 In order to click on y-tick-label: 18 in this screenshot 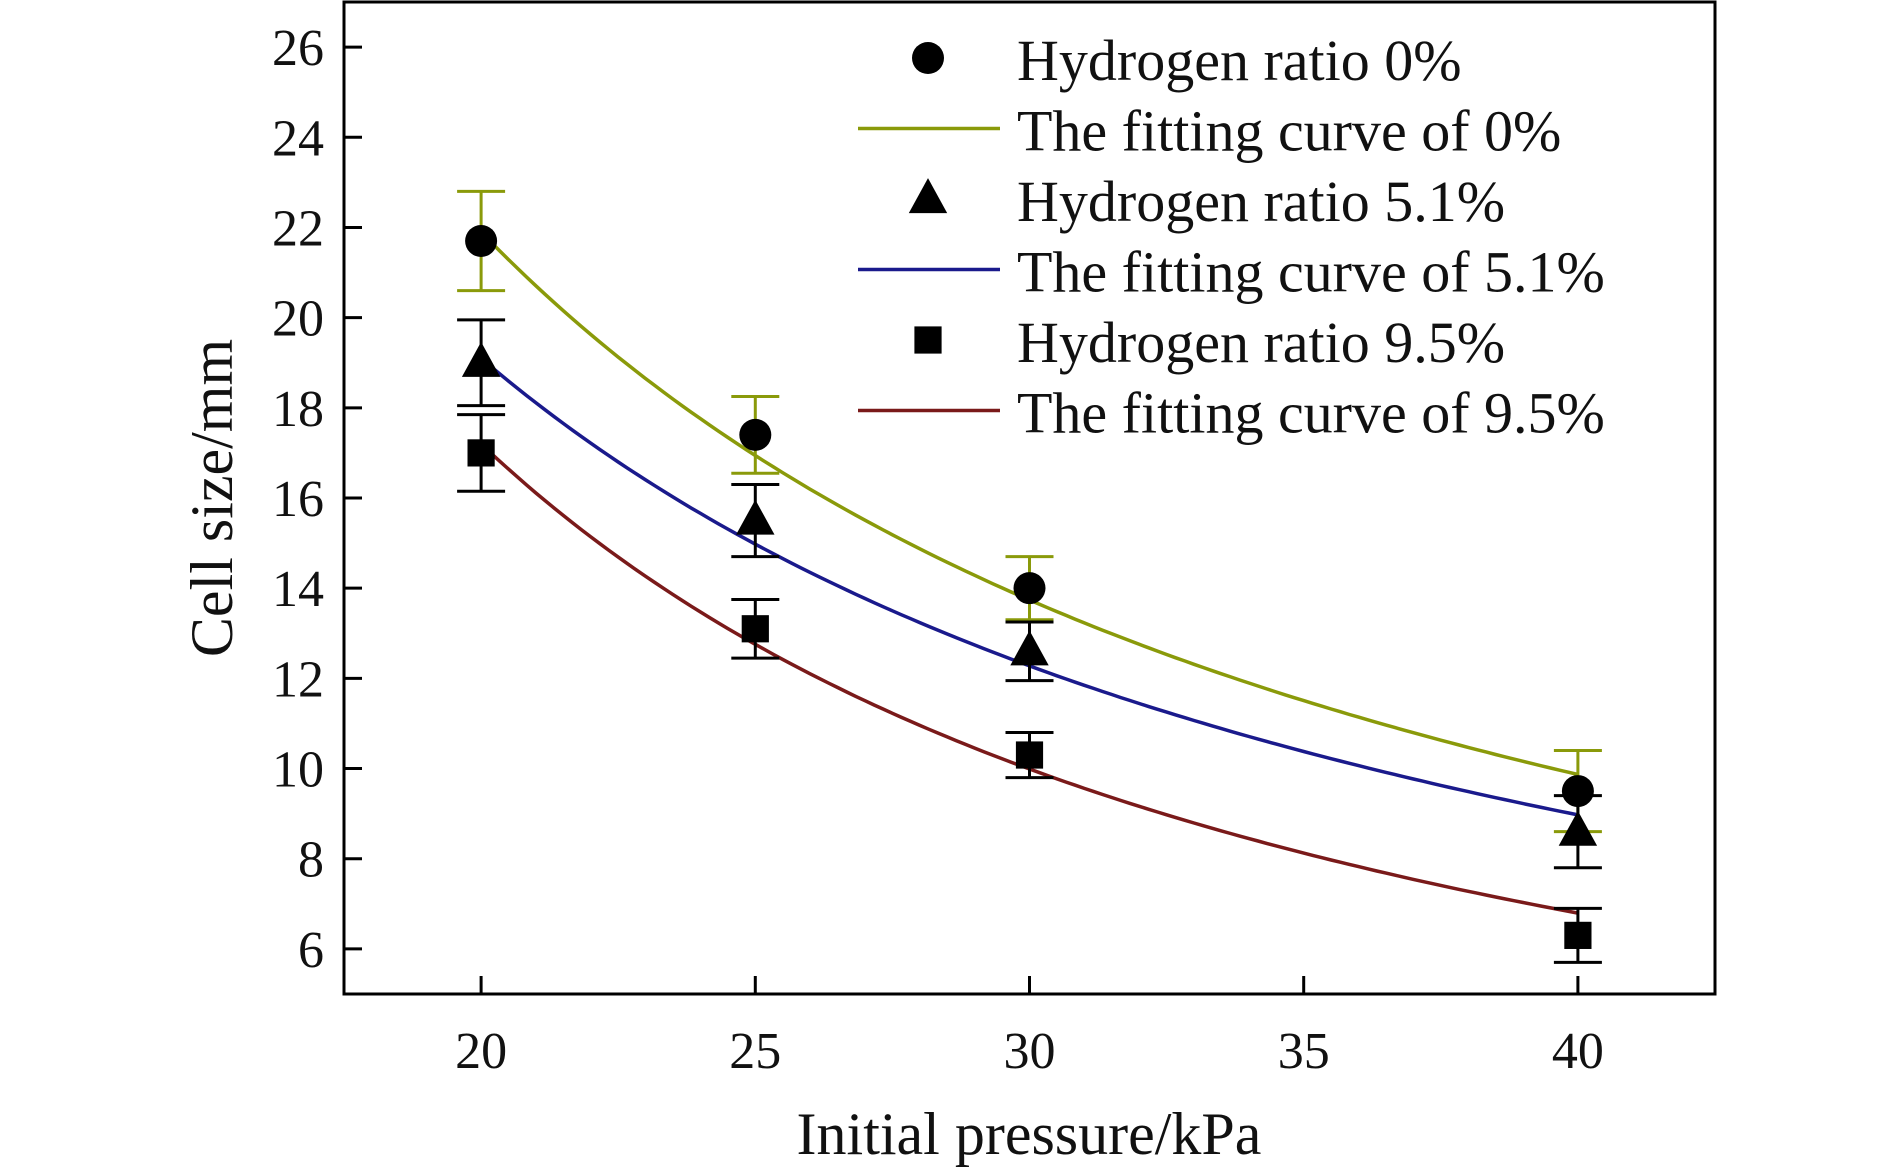, I will do `click(298, 409)`.